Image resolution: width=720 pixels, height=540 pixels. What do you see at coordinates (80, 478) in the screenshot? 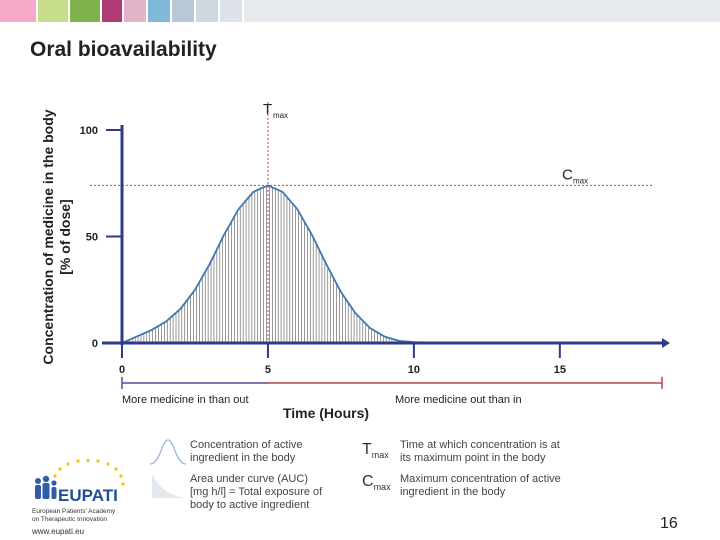
I see `eupati-logo-icon` at bounding box center [80, 478].